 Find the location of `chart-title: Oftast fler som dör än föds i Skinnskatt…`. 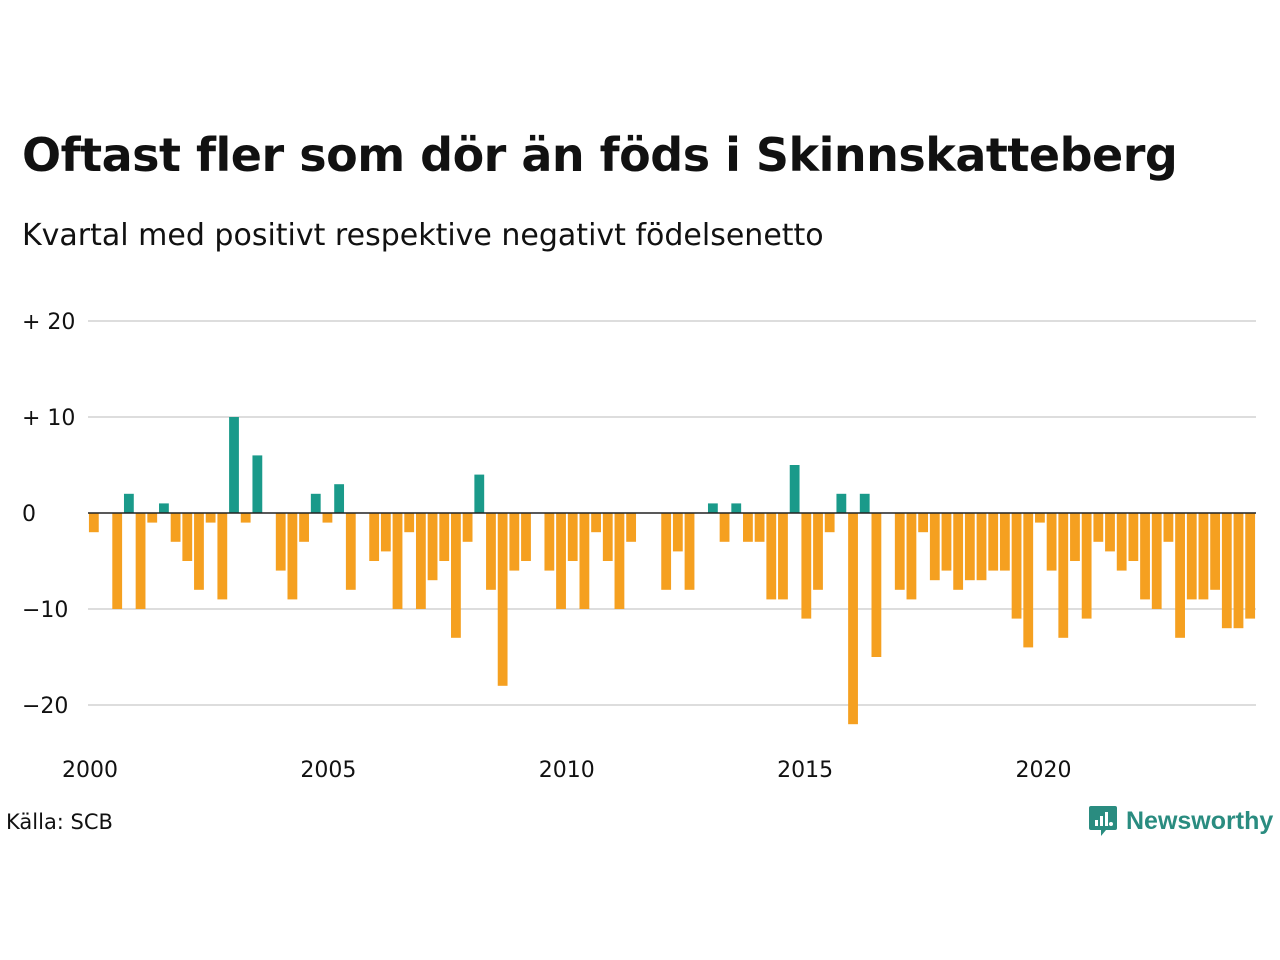

chart-title: Oftast fler som dör än föds i Skinnskatt… is located at coordinates (600, 155).